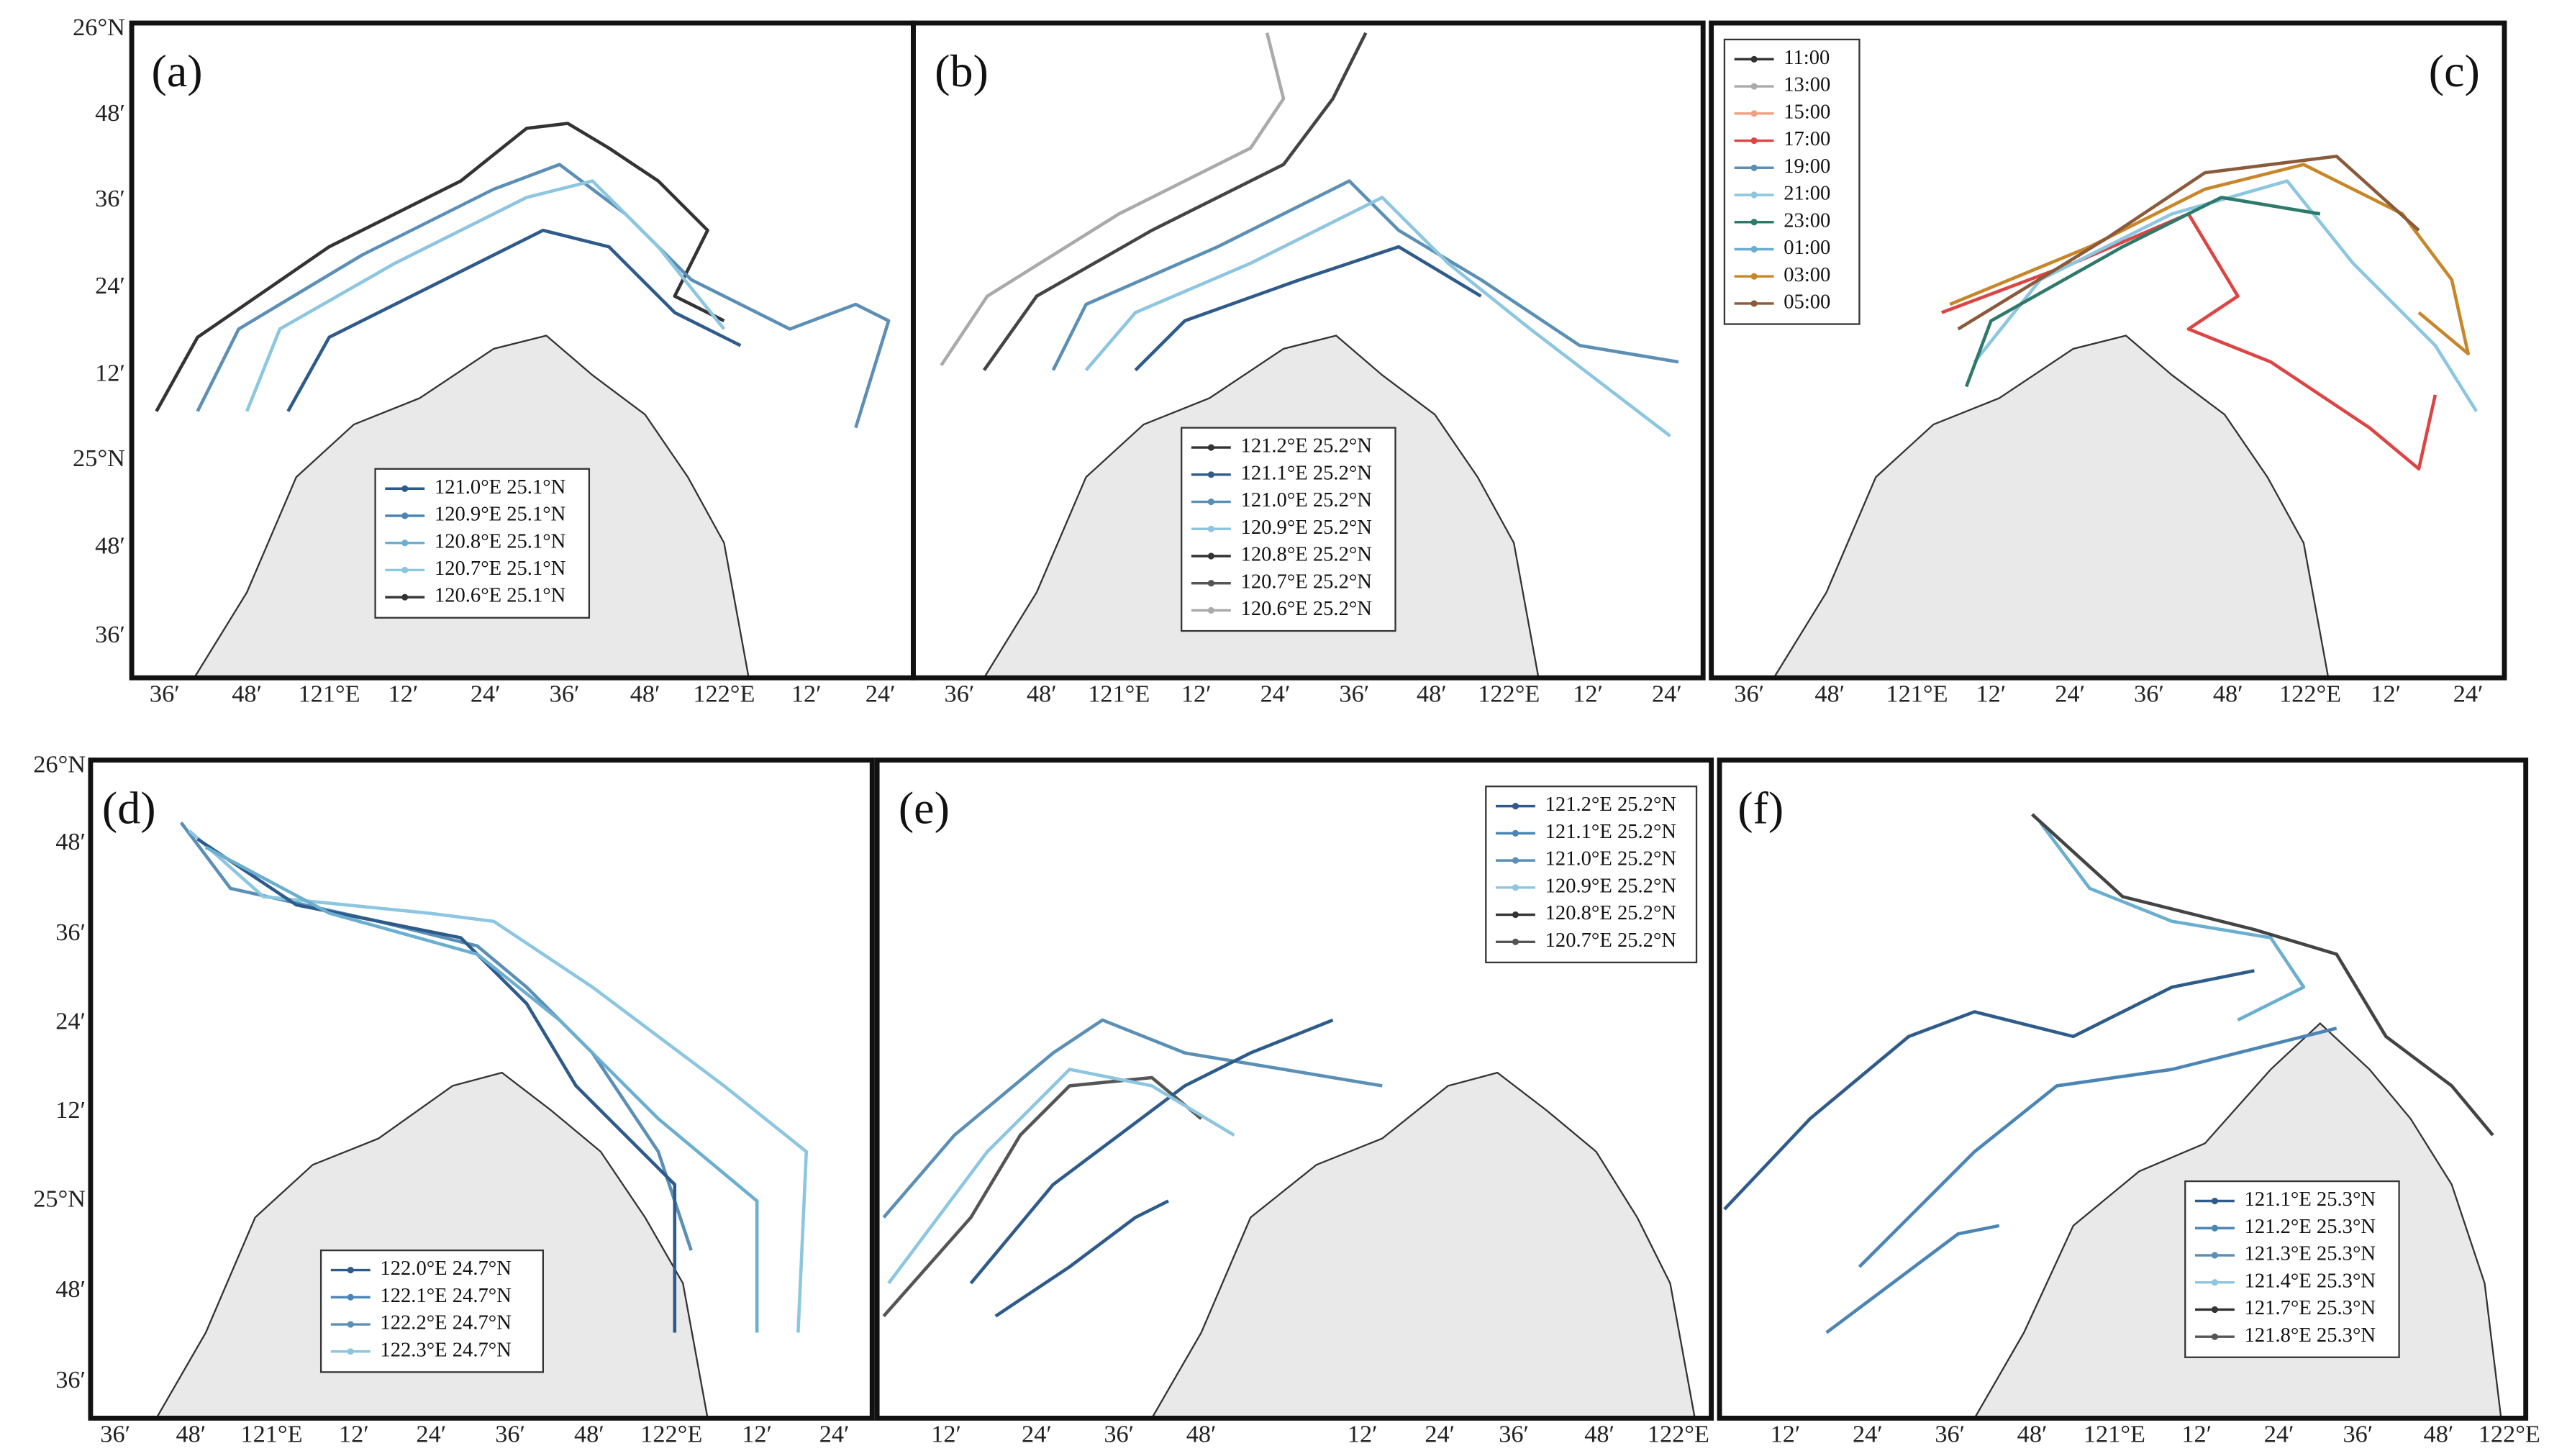  Describe the element at coordinates (500, 596) in the screenshot. I see `legend-label: 120.6°E 25.1°N` at that location.